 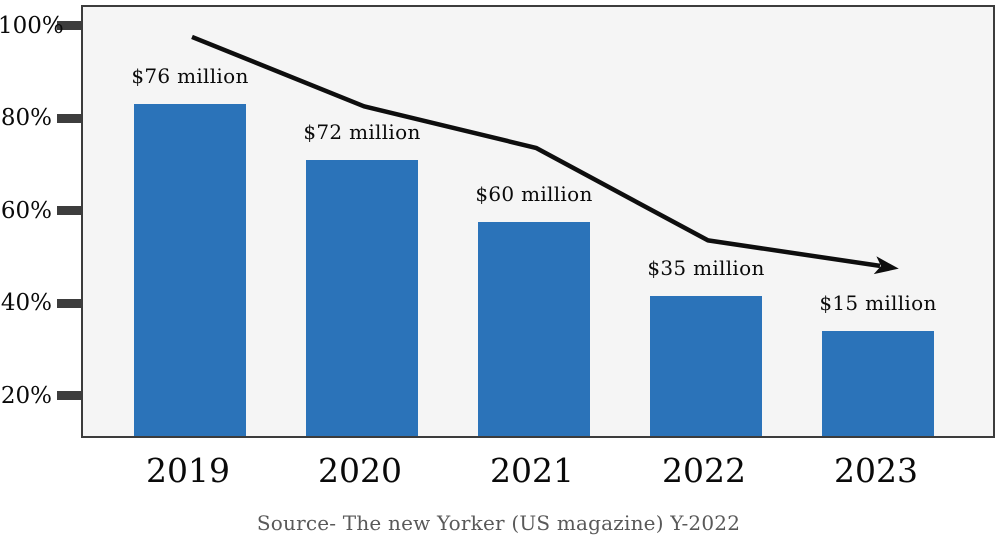 What do you see at coordinates (878, 383) in the screenshot?
I see `bar-2023` at bounding box center [878, 383].